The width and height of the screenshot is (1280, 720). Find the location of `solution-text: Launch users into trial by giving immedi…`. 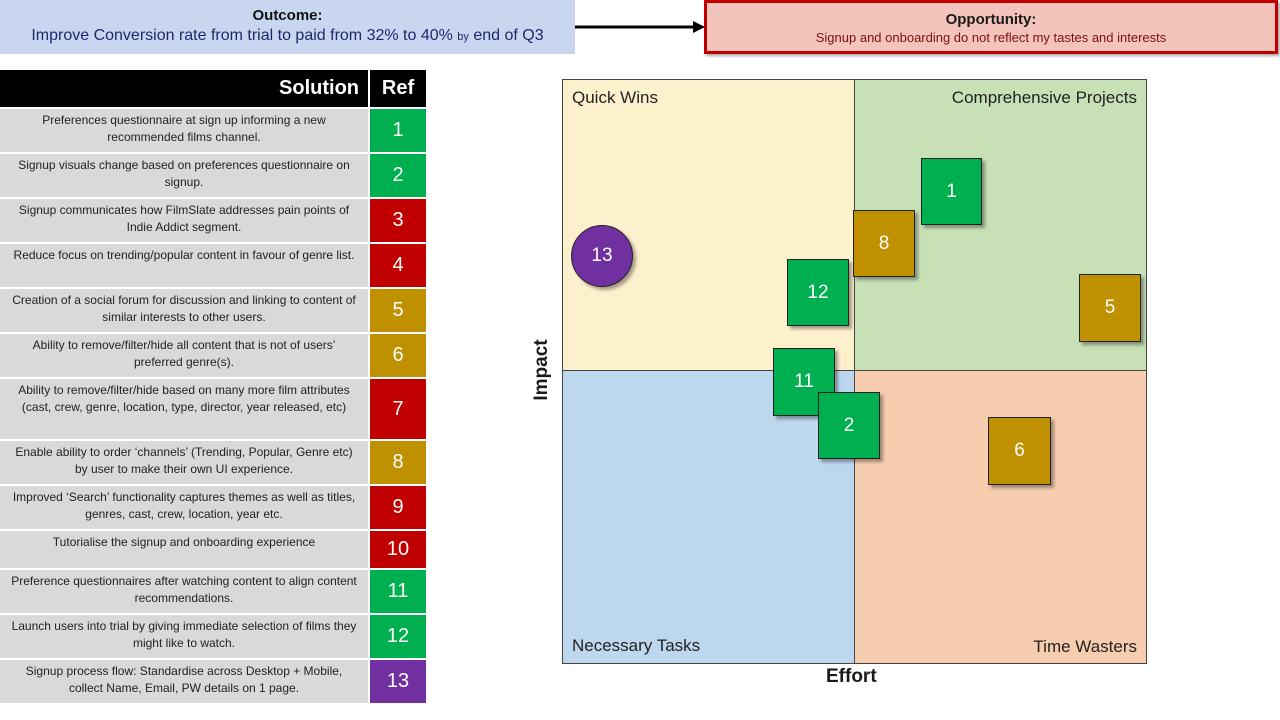

solution-text: Launch users into trial by giving immedi… is located at coordinates (184, 636).